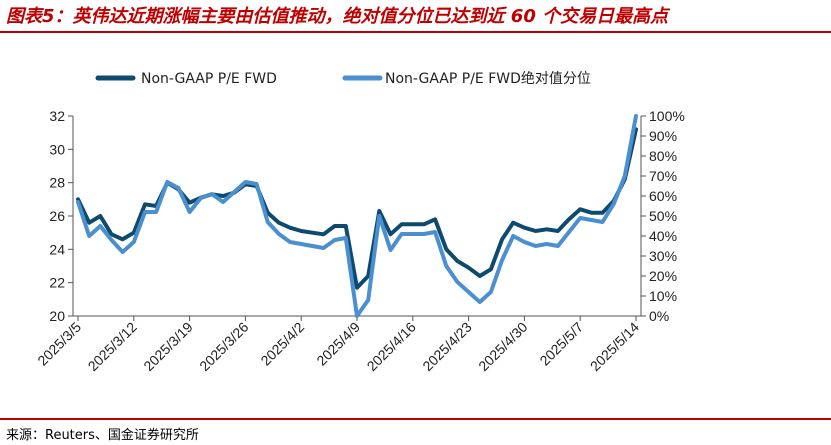 This screenshot has height=445, width=831. What do you see at coordinates (168, 347) in the screenshot?
I see `x-tick-label: 2025/3/19` at bounding box center [168, 347].